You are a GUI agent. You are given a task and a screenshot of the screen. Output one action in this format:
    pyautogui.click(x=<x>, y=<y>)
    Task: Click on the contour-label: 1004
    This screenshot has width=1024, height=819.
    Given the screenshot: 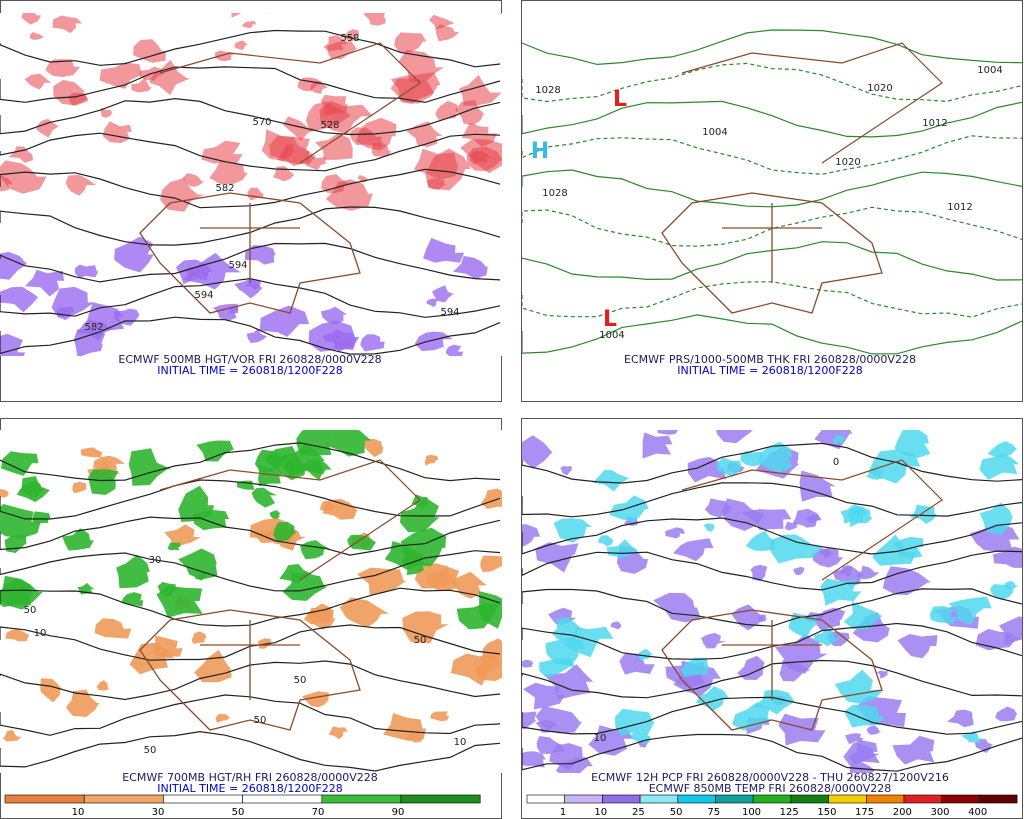 What is the action you would take?
    pyautogui.click(x=989, y=70)
    